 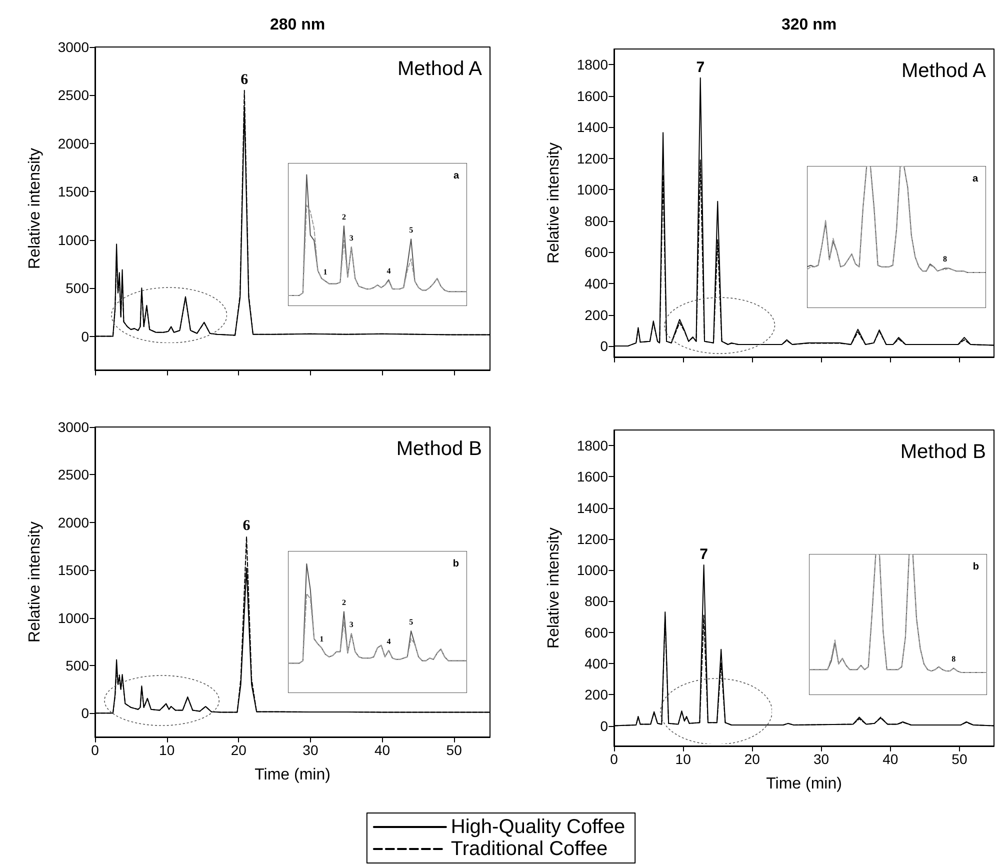 I want to click on chart-title: 280 nm, so click(x=298, y=25).